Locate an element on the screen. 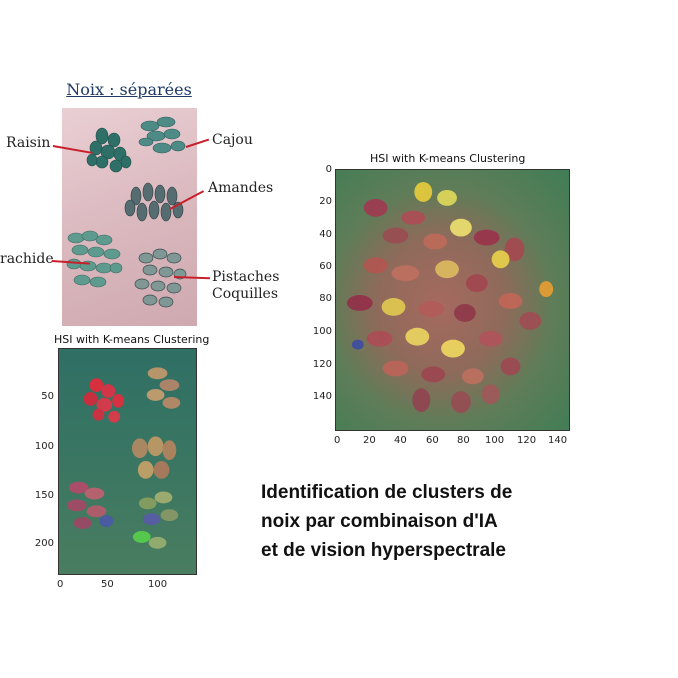 This screenshot has height=678, width=678. large-x-tick: 100 is located at coordinates (495, 440).